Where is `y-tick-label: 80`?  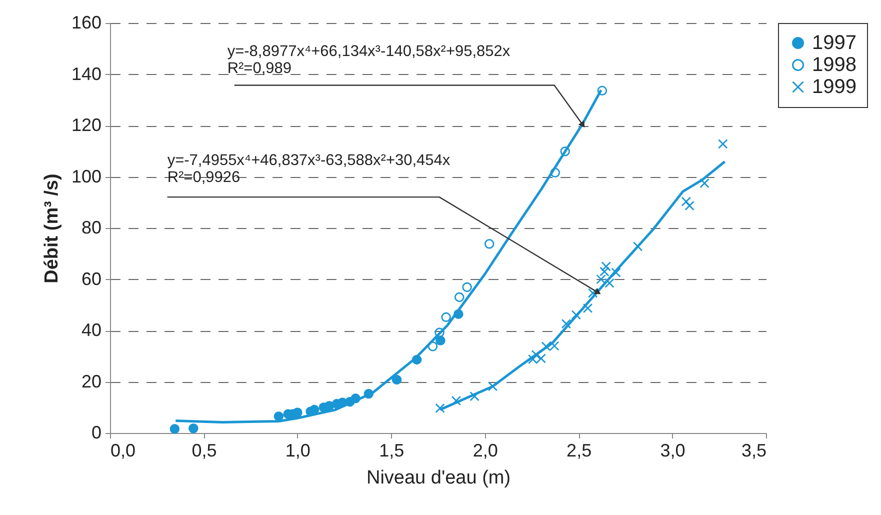 y-tick-label: 80 is located at coordinates (91, 228).